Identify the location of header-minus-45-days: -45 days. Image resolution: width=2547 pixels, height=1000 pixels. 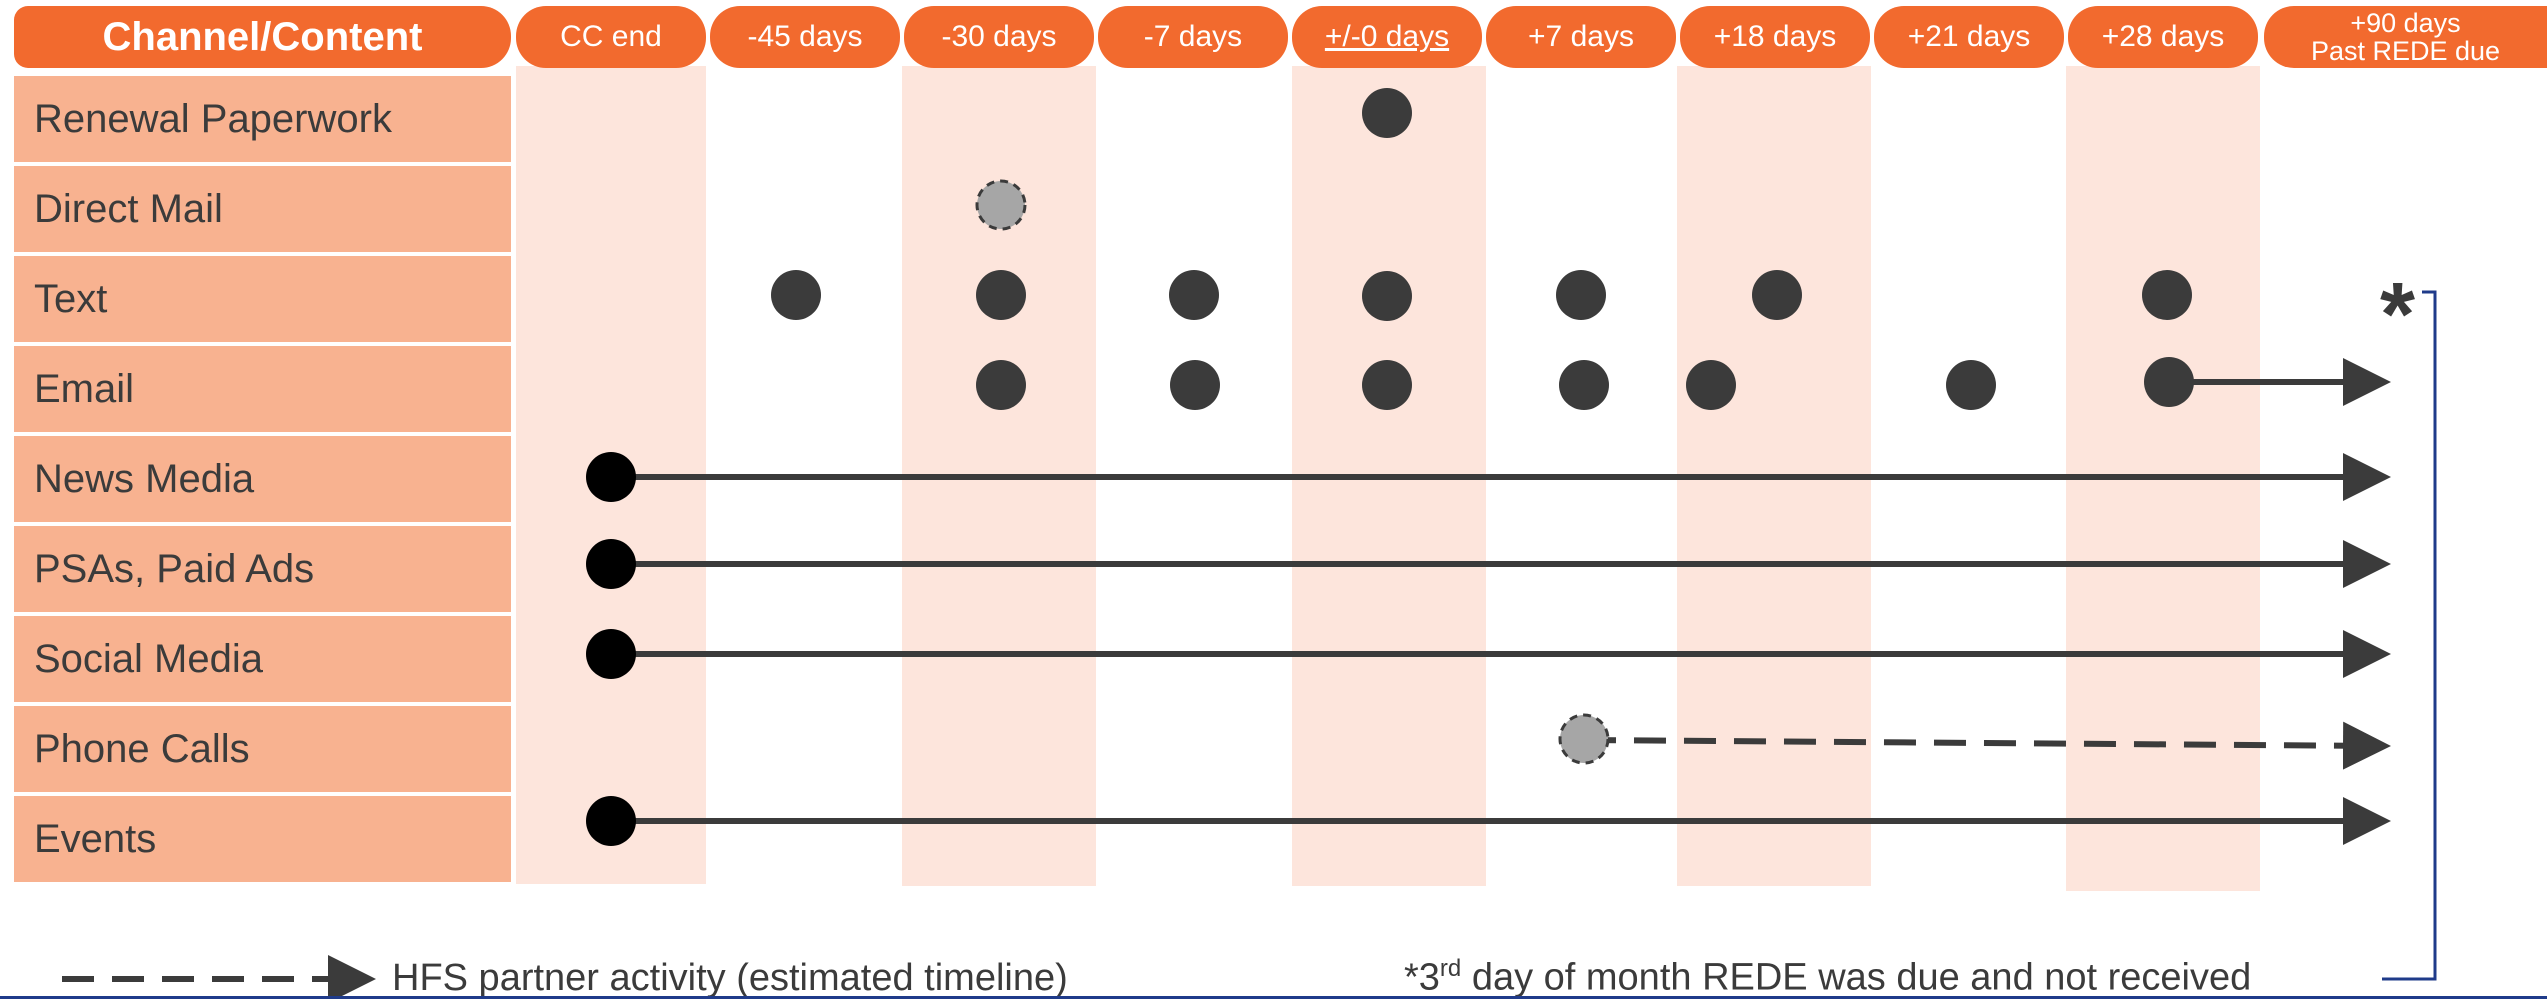
(805, 37).